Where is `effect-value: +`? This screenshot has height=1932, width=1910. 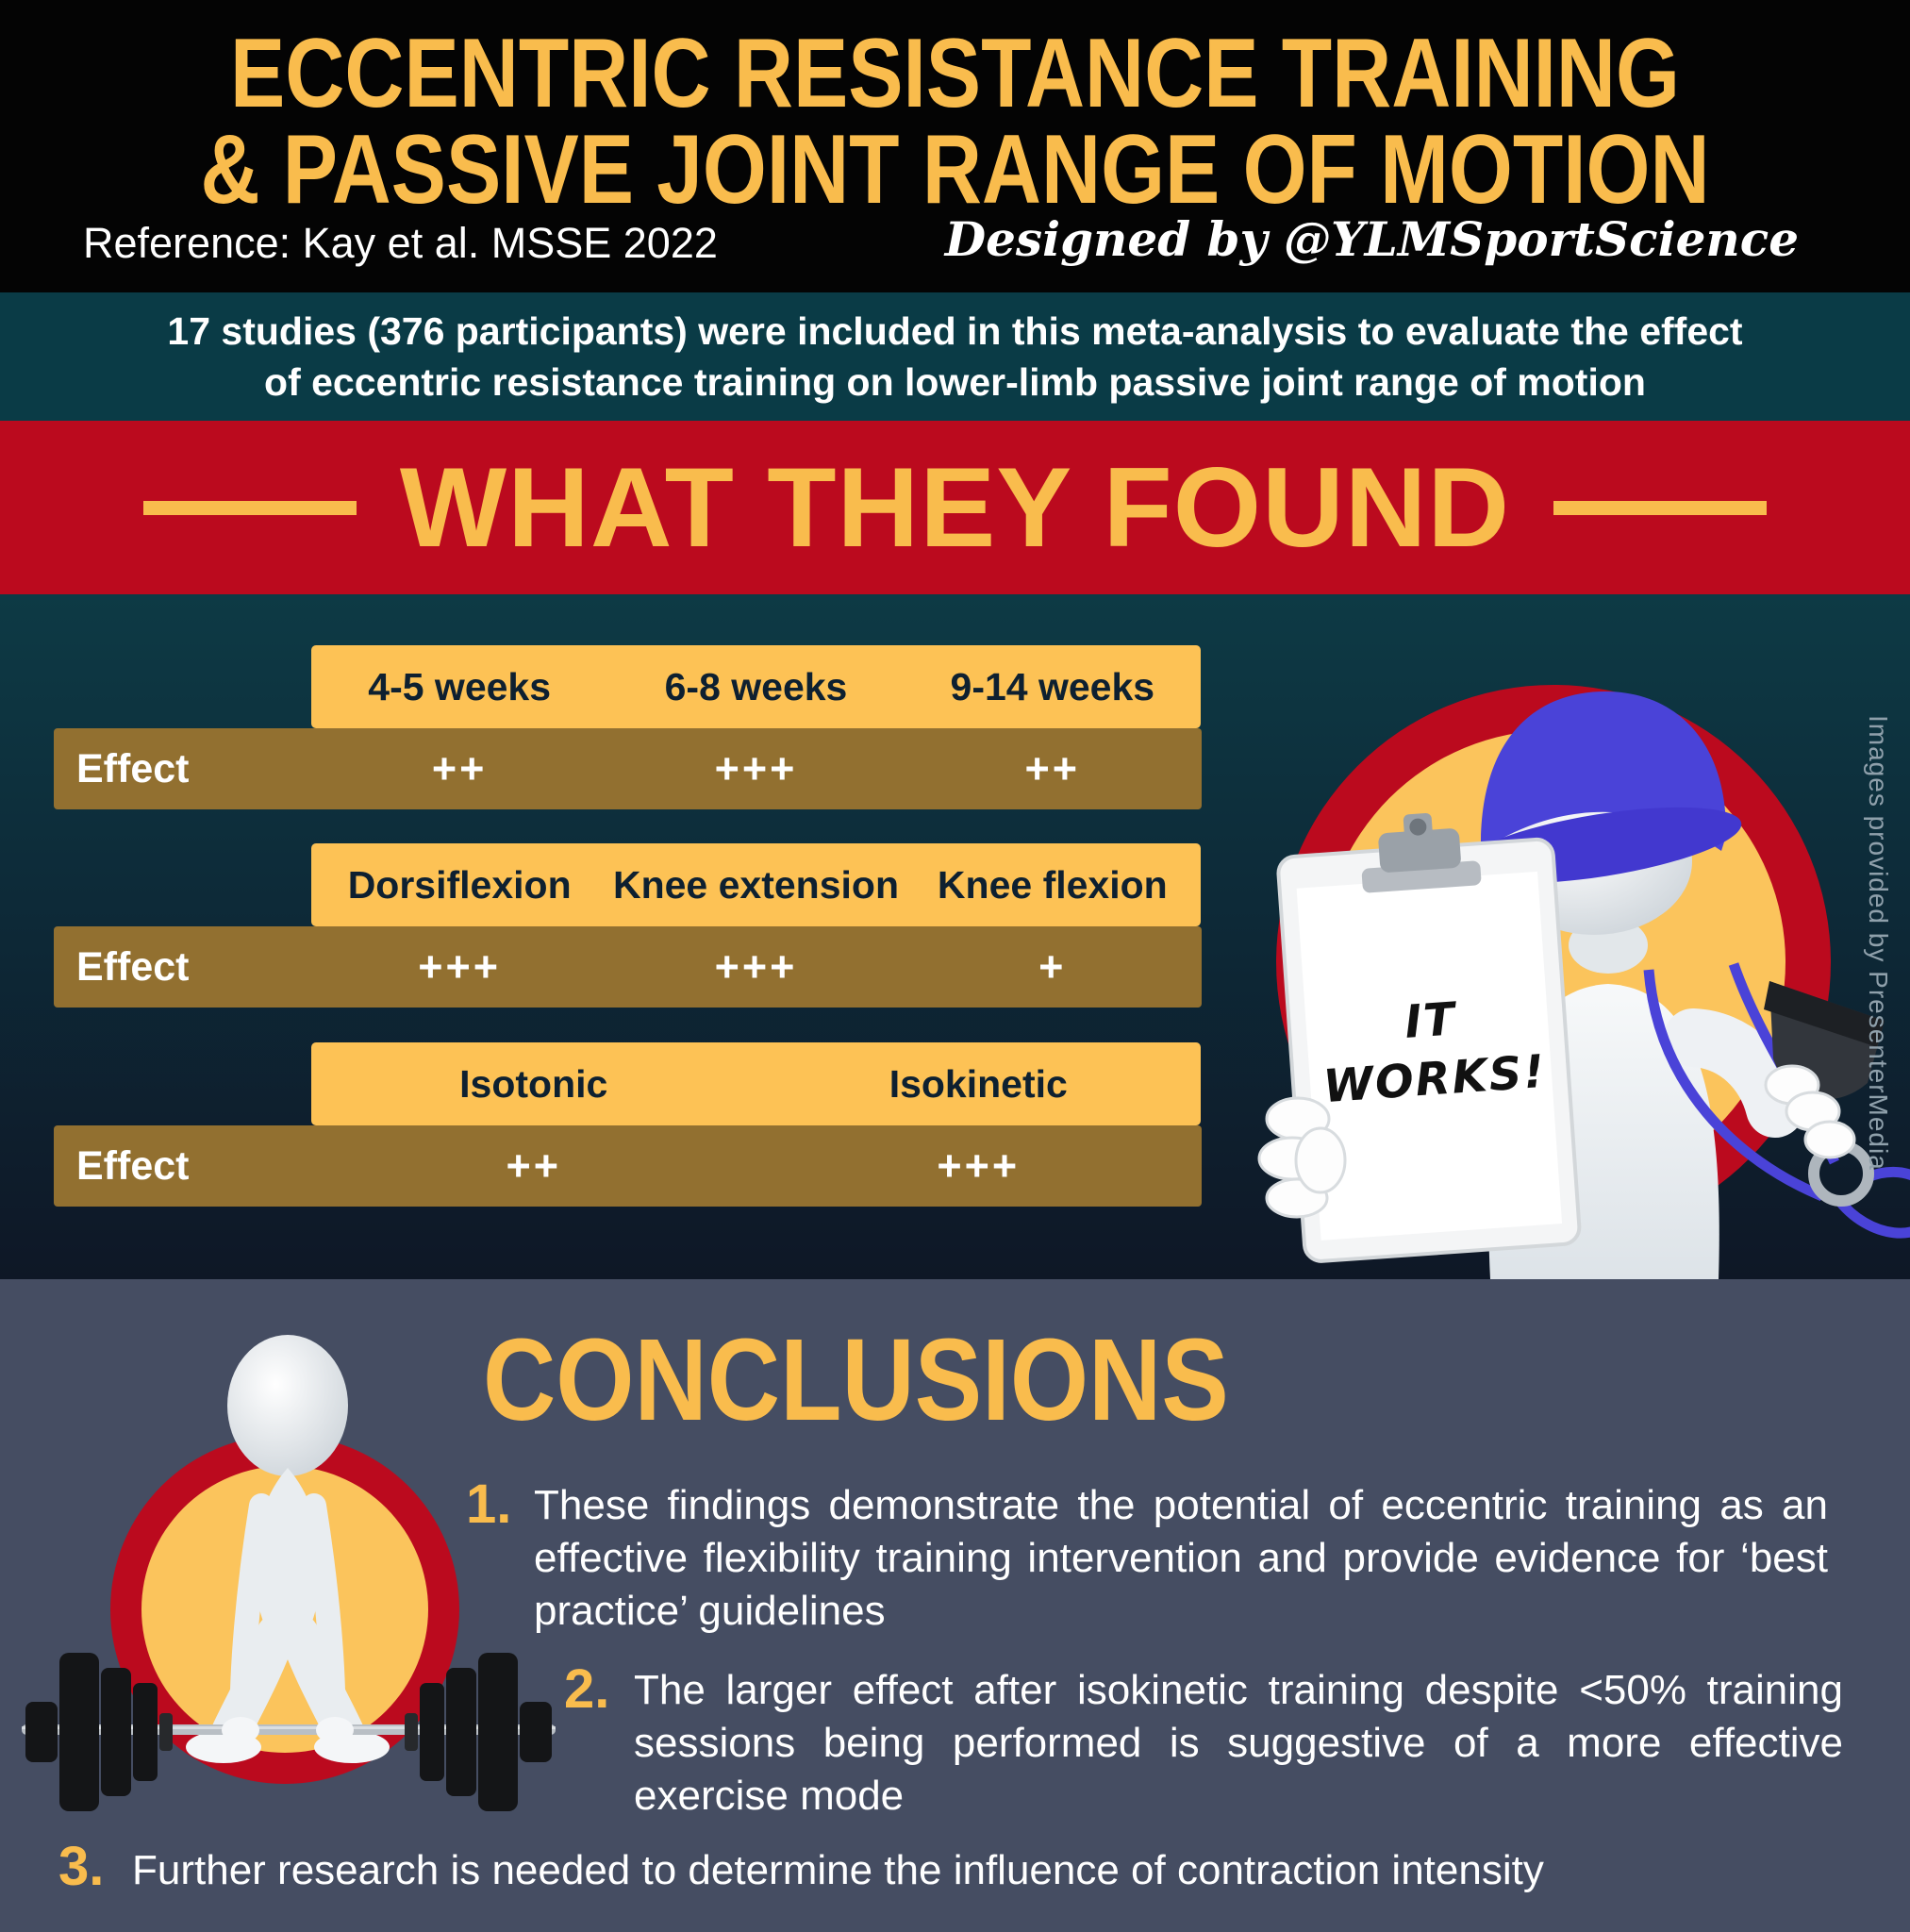 effect-value: + is located at coordinates (1052, 967).